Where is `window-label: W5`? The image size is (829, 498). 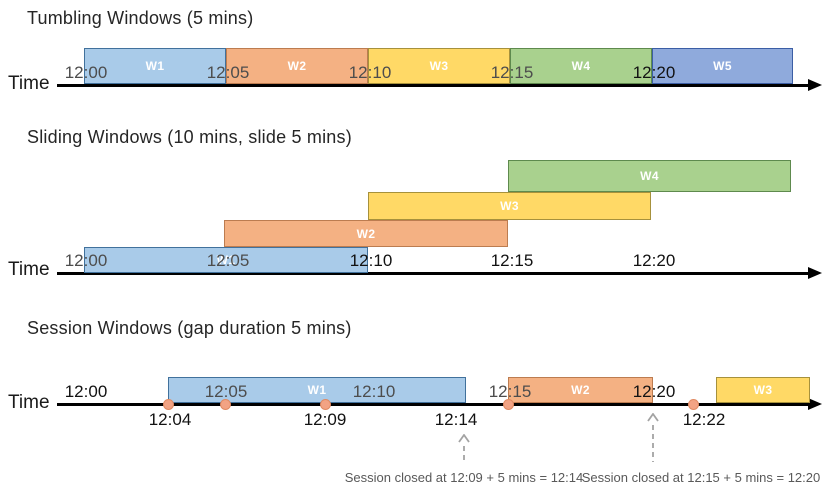
window-label: W5 is located at coordinates (722, 66).